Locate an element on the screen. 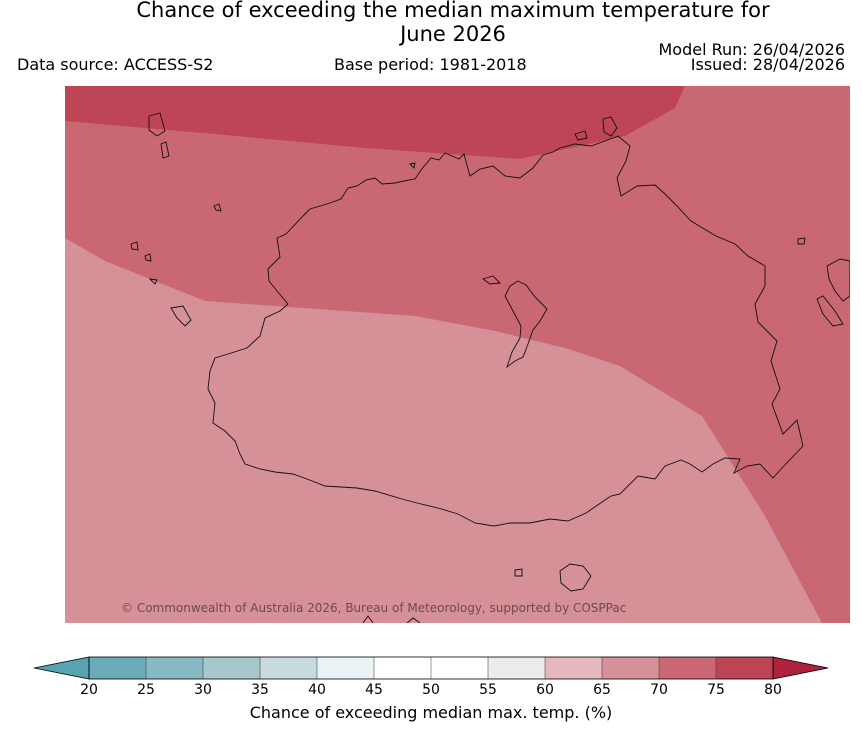 This screenshot has width=862, height=747. colorbar-tick-label: 65 is located at coordinates (602, 690).